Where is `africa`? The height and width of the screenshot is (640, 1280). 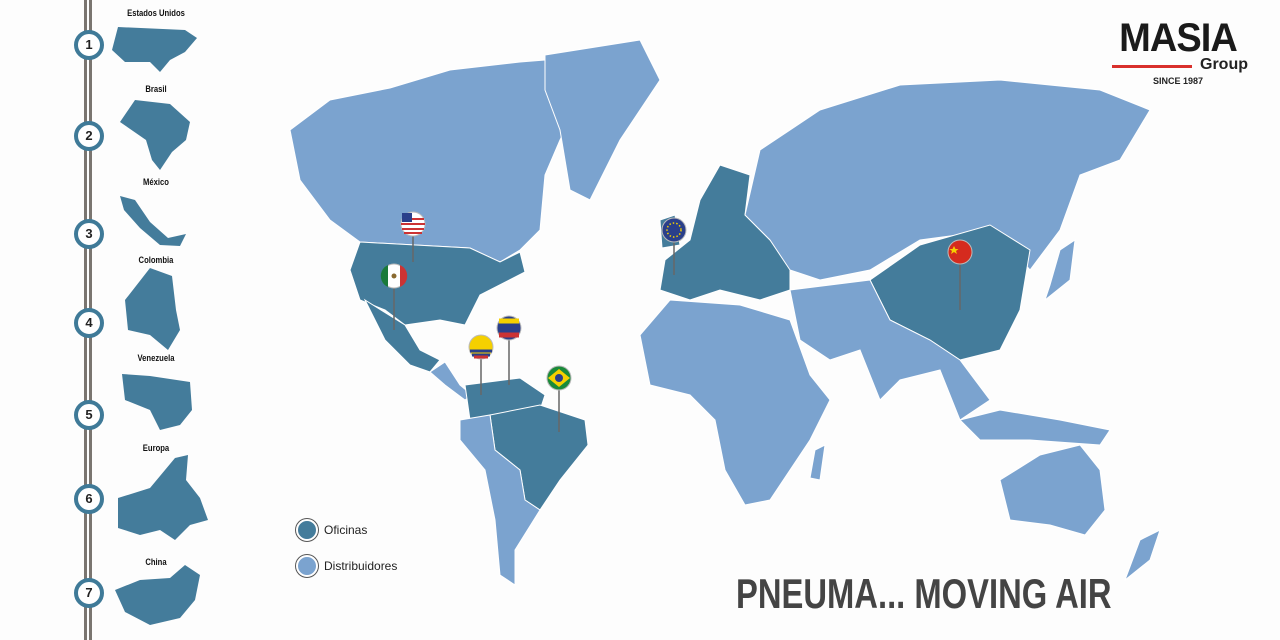
africa is located at coordinates (735, 402).